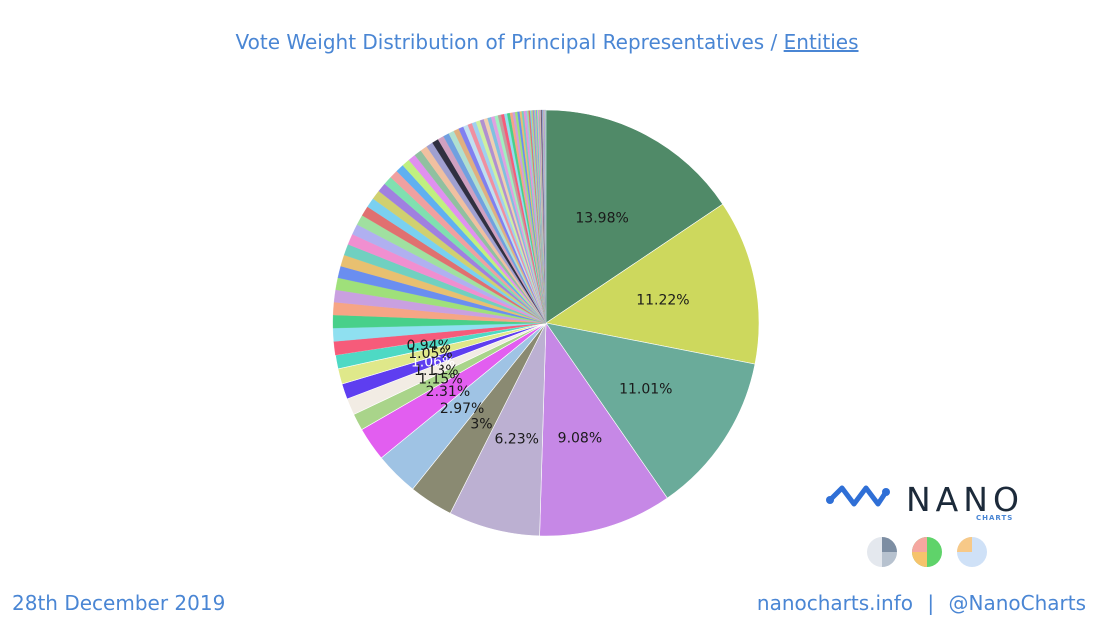  I want to click on pie-slice-label: 0.94%, so click(428, 346).